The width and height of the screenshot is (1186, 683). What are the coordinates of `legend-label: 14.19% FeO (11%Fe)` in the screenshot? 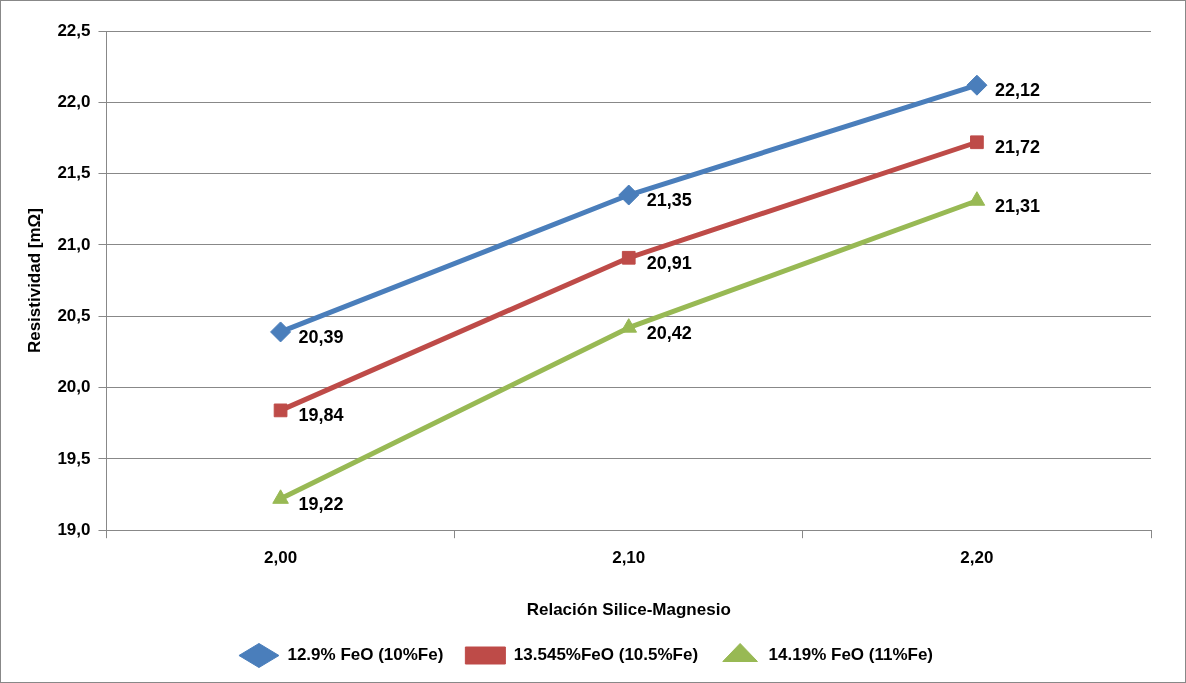 It's located at (851, 655).